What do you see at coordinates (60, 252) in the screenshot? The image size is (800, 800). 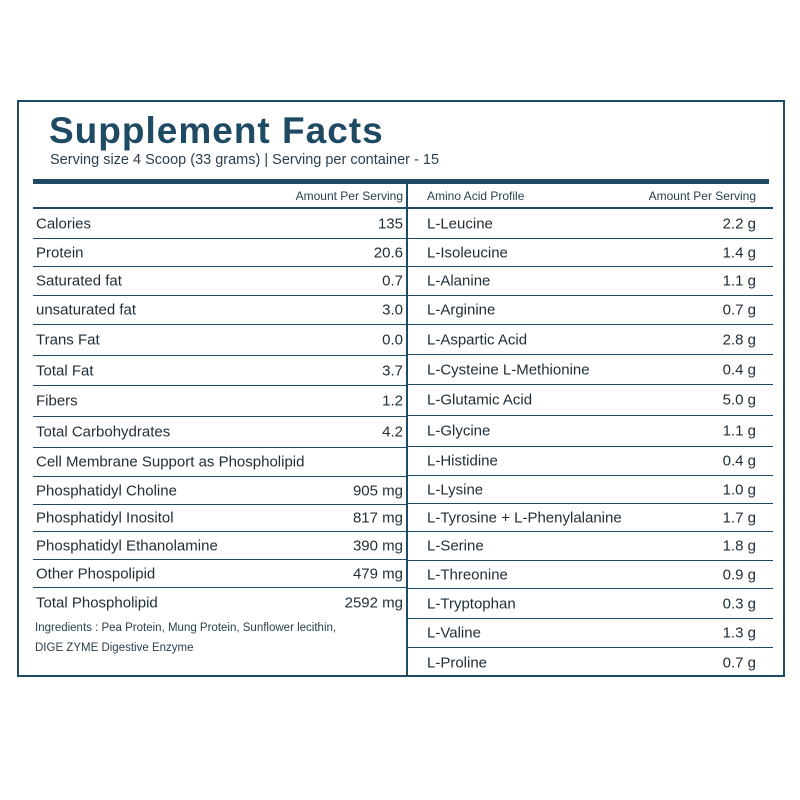 I see `row-label: Protein` at bounding box center [60, 252].